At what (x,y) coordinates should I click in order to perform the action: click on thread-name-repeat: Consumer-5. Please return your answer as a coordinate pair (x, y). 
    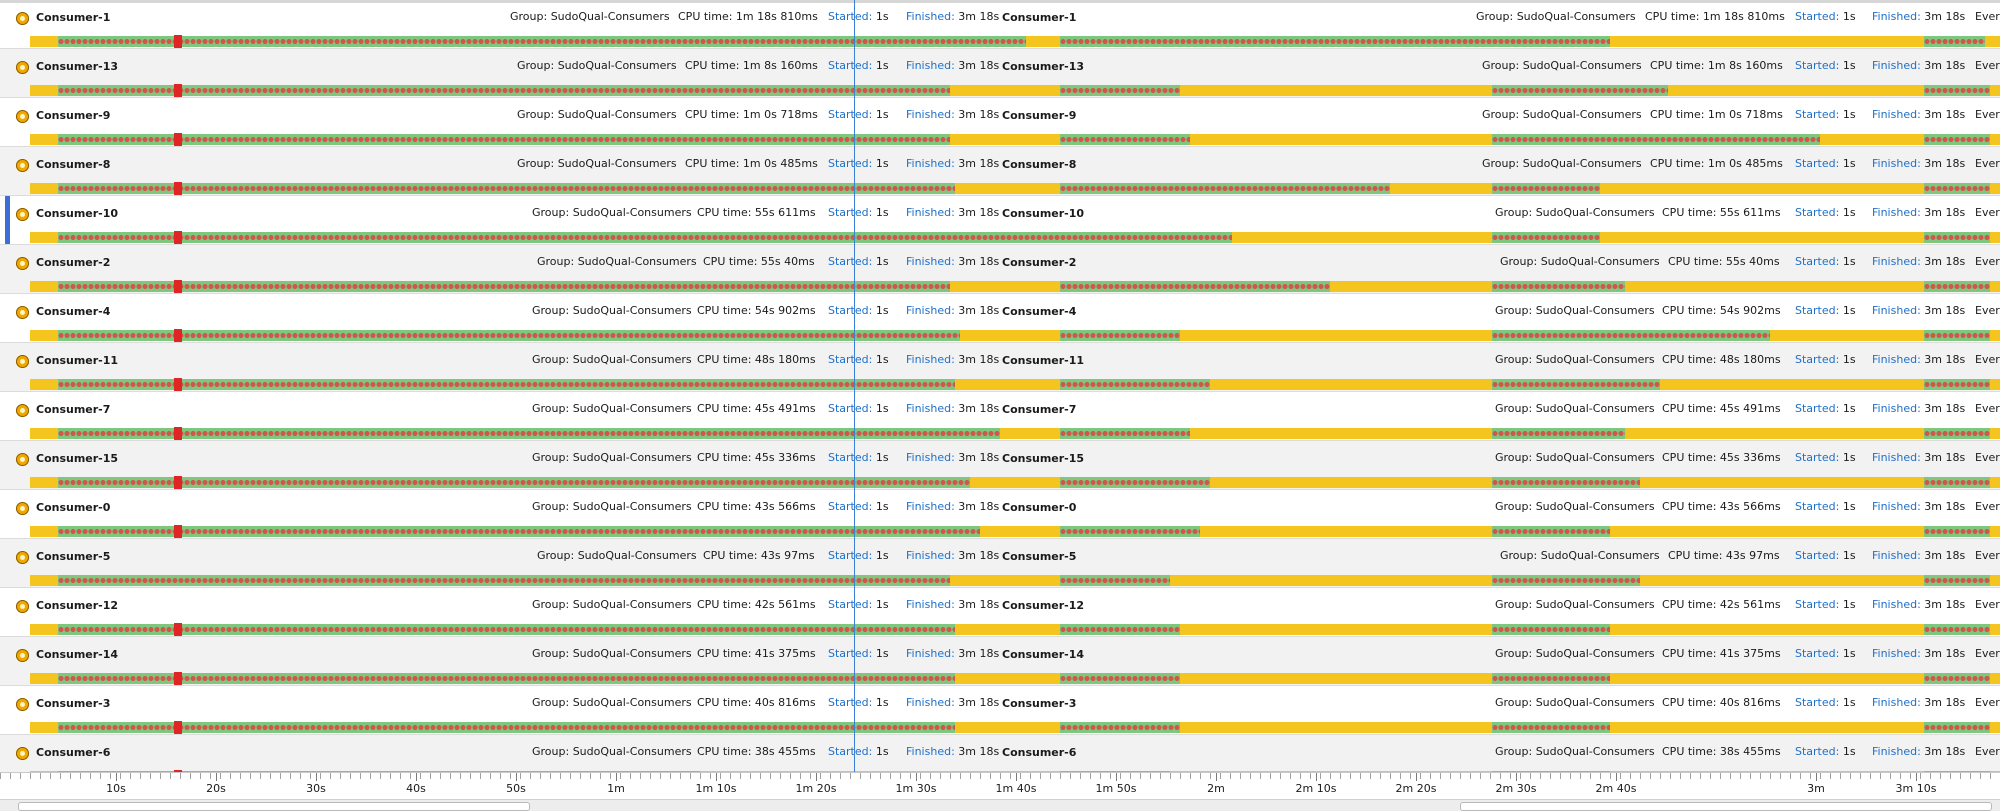
    Looking at the image, I should click on (1039, 556).